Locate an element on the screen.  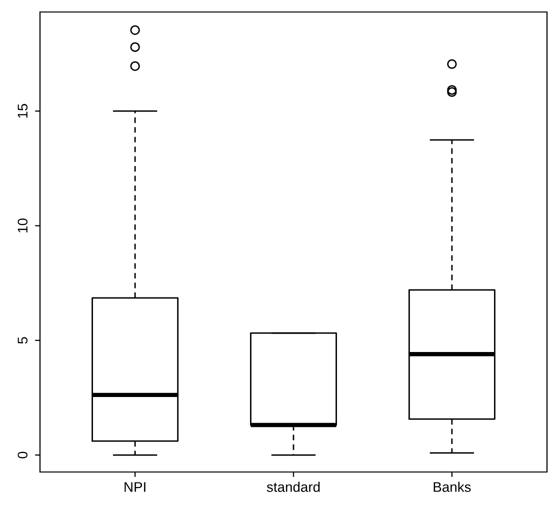
y-tick-label: 5 is located at coordinates (23, 340).